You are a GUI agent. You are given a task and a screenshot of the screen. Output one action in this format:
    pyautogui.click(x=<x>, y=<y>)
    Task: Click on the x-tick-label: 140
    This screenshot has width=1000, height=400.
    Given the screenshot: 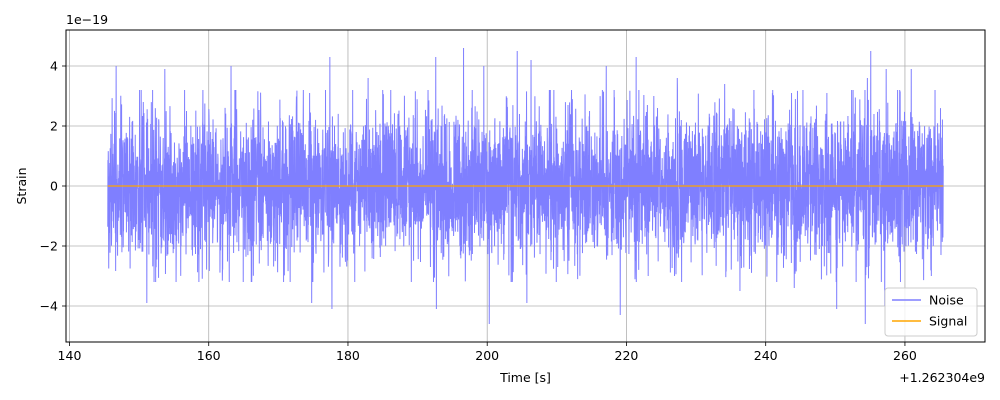 What is the action you would take?
    pyautogui.click(x=70, y=355)
    